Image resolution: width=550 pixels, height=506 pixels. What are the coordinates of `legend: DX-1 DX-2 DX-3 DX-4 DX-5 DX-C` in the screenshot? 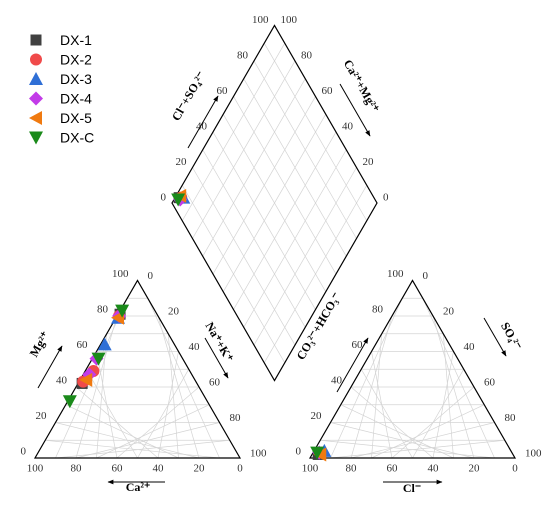 It's located at (61, 89).